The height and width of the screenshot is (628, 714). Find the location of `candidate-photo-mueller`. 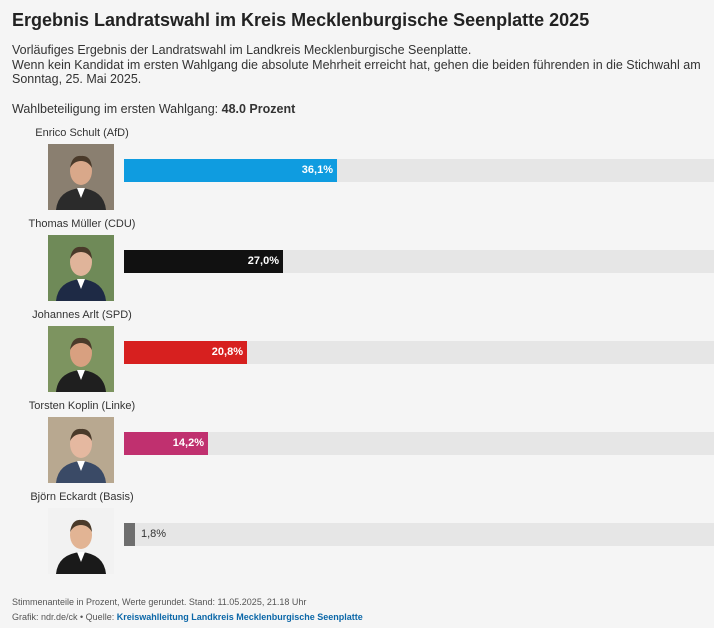

candidate-photo-mueller is located at coordinates (81, 268).